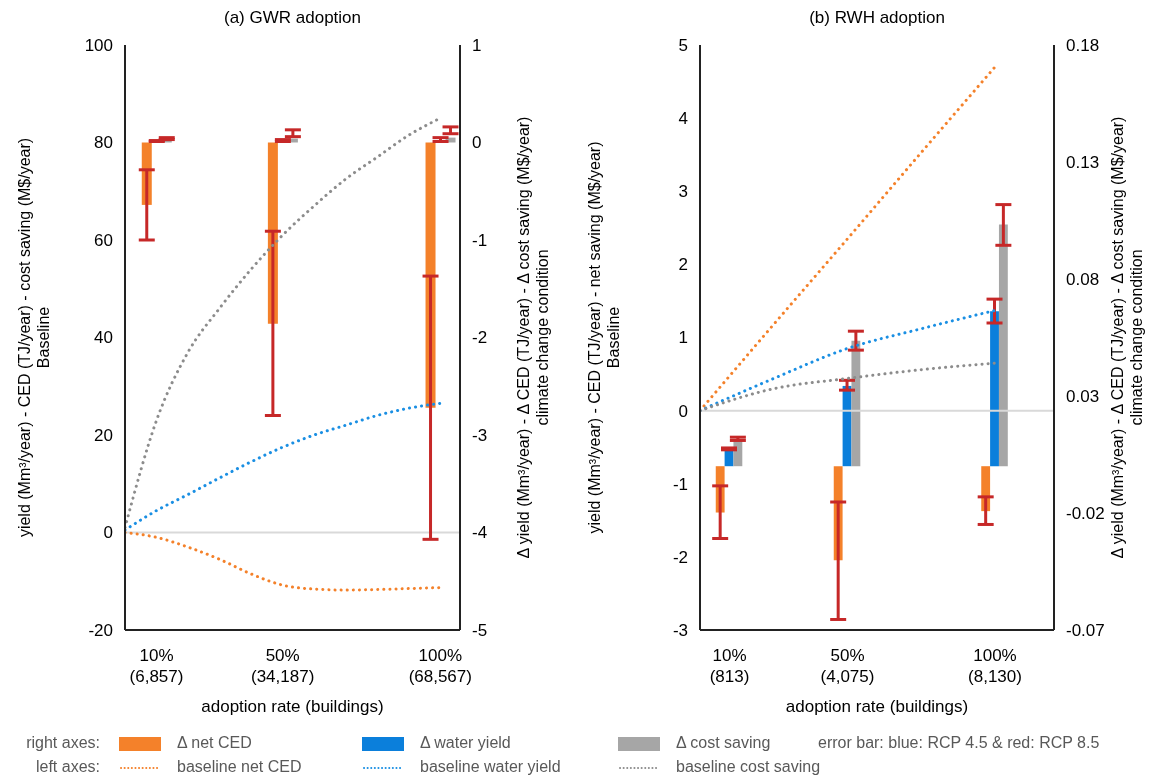 Image resolution: width=1164 pixels, height=784 pixels. I want to click on y-tick-label: 80, so click(103, 143).